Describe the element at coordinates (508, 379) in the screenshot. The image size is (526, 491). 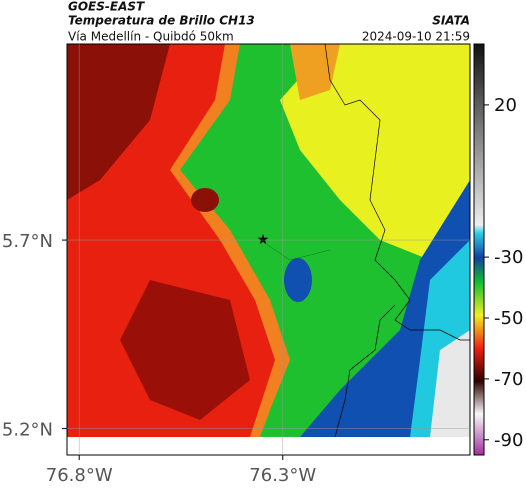
I see `colorbar-tick-label: -70` at that location.